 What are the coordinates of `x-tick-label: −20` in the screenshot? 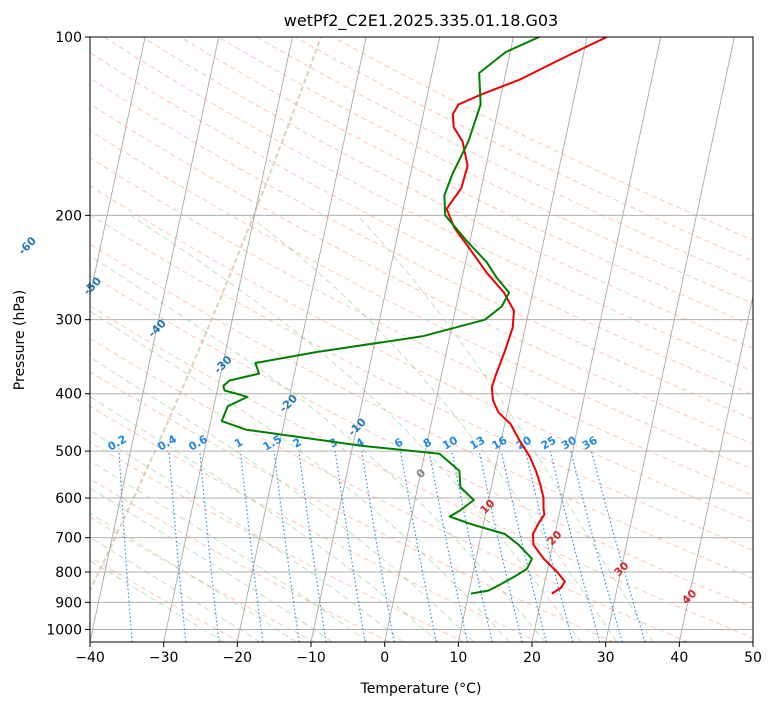 It's located at (238, 658).